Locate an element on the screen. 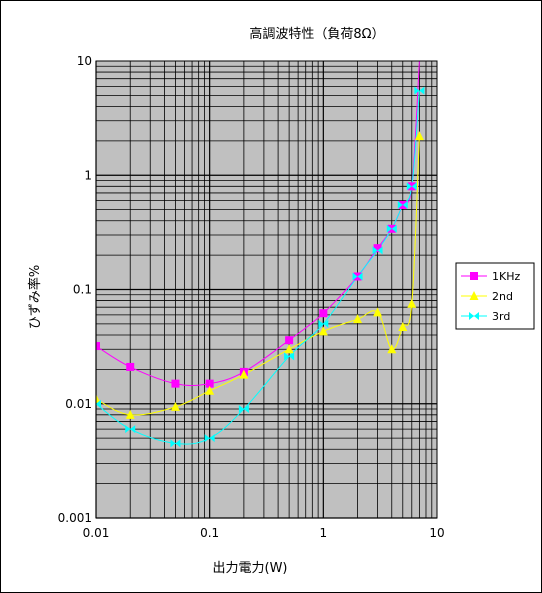  y-tick-label: 1 is located at coordinates (88, 175).